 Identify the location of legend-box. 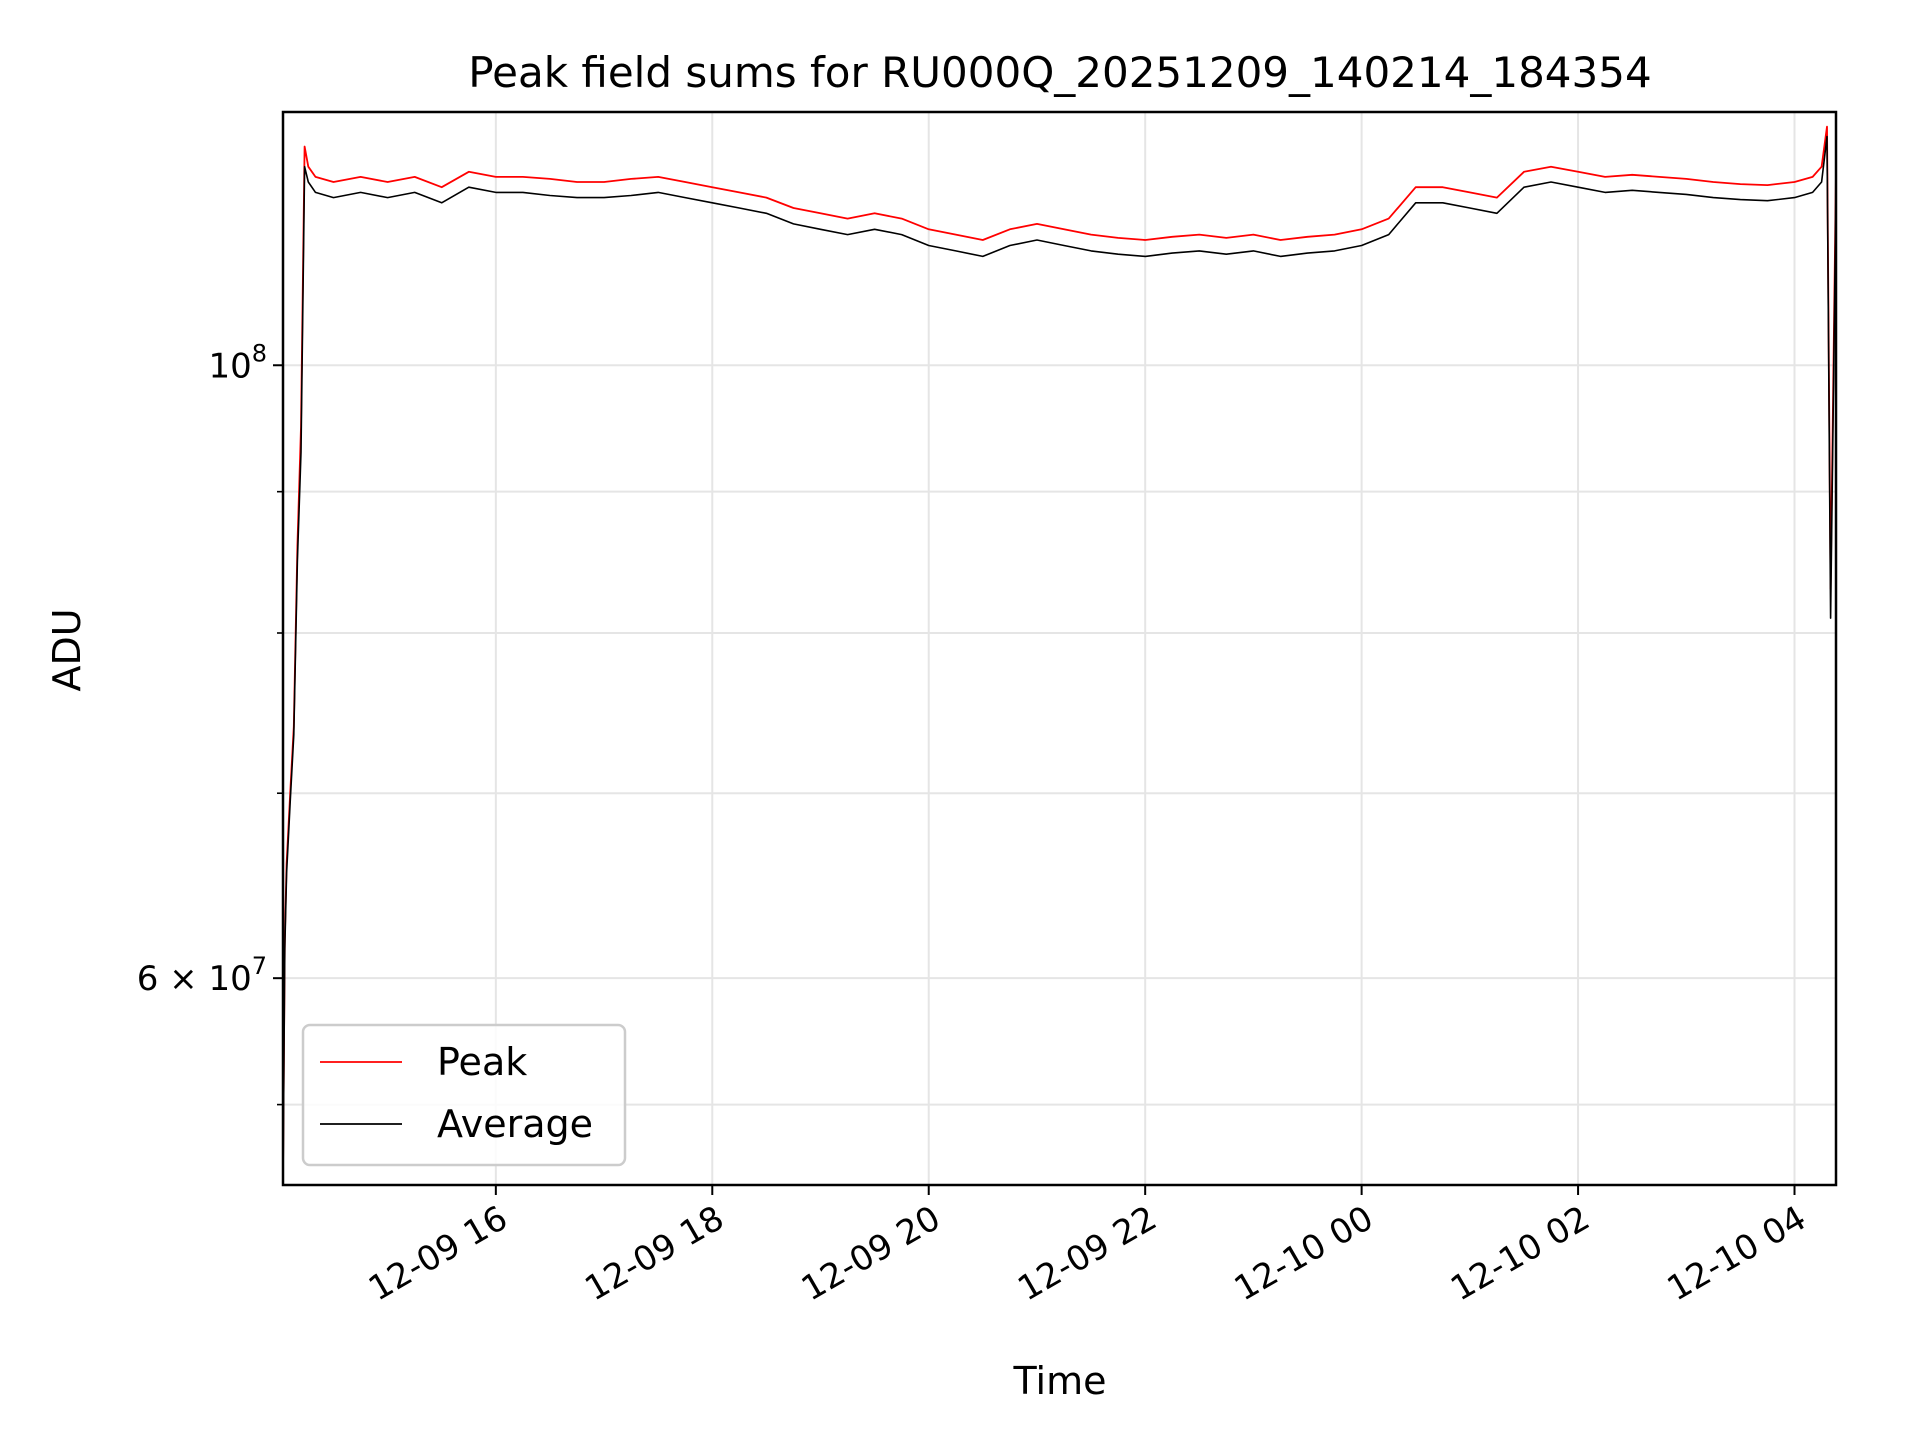
(464, 1095).